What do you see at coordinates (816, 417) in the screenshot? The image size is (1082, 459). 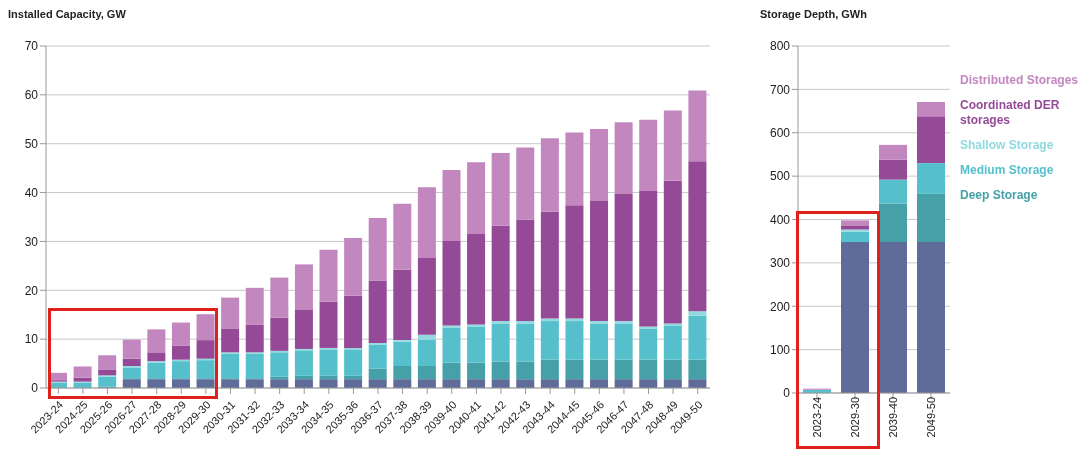 I see `x-tick-label: 2023-24` at bounding box center [816, 417].